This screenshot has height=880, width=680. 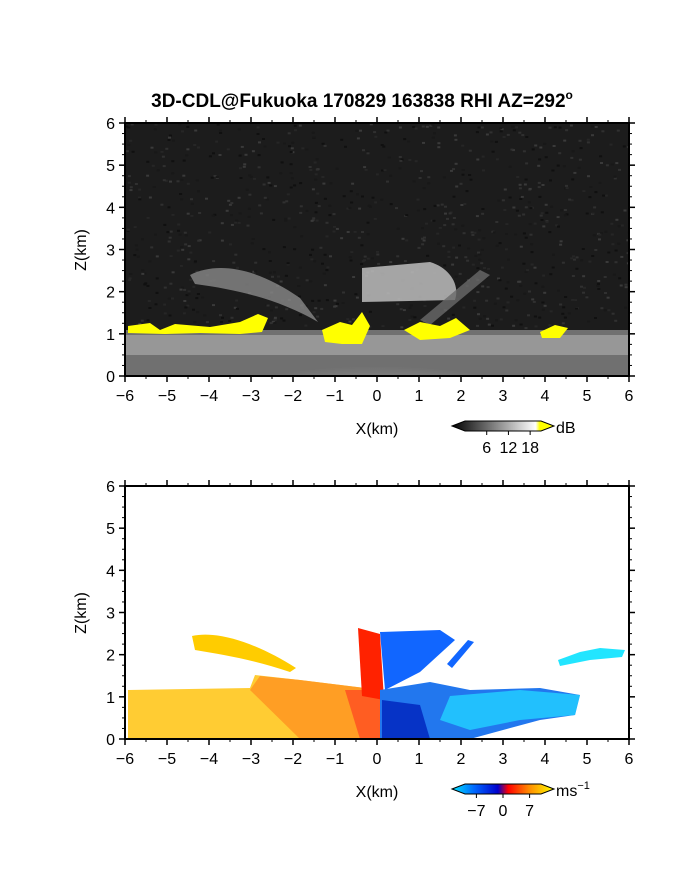 I want to click on backscatter-xtick-label: 5, so click(x=587, y=396).